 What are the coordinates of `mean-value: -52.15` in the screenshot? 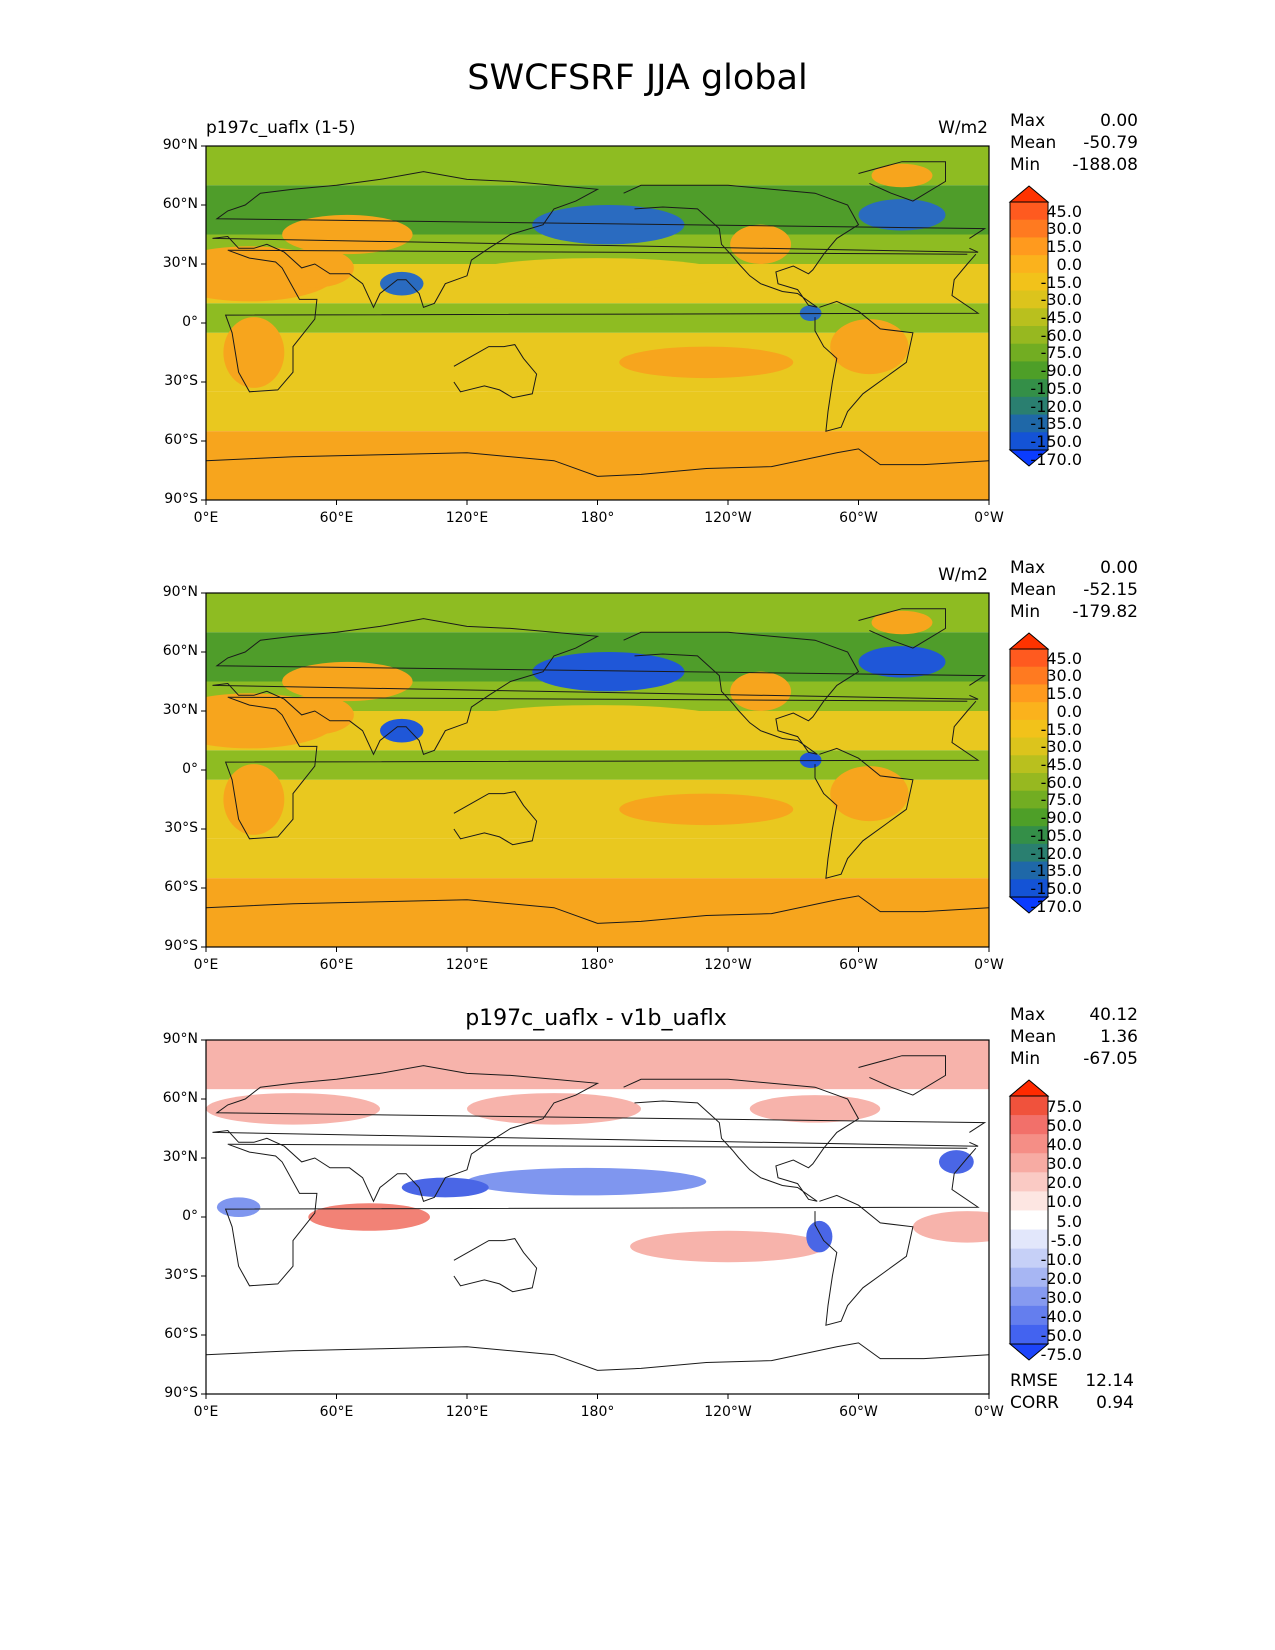 It's located at (1110, 590).